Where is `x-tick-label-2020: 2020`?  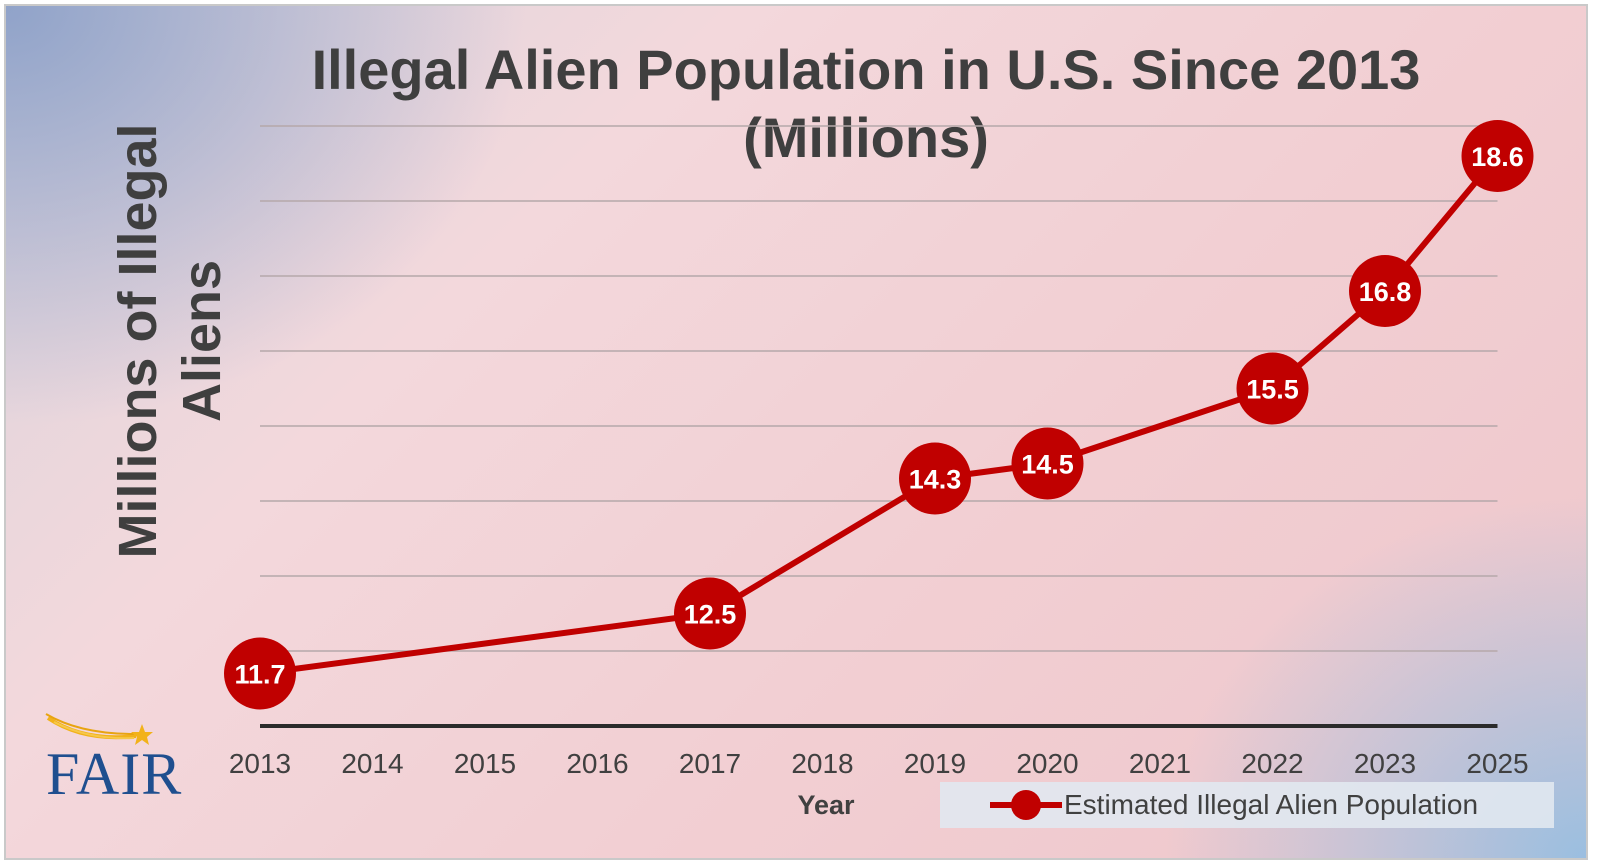 x-tick-label-2020: 2020 is located at coordinates (1047, 763).